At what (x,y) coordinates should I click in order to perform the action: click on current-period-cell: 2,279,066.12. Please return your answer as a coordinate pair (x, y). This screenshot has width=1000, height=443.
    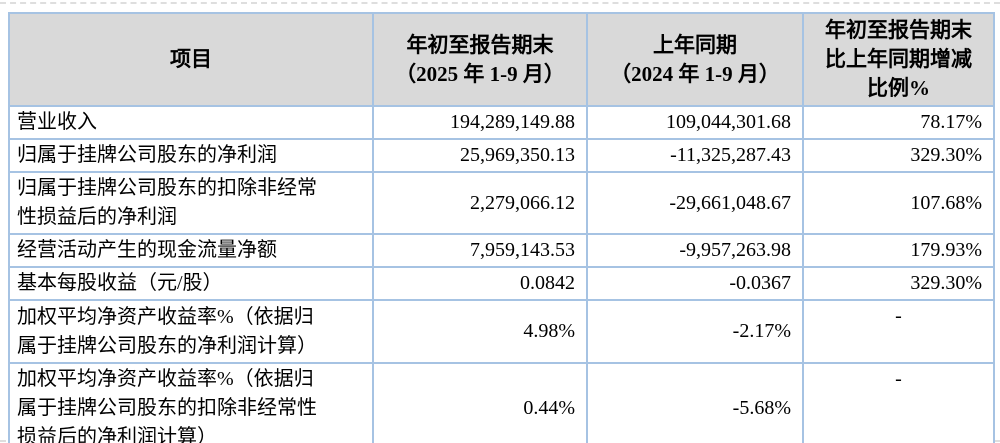
    Looking at the image, I should click on (480, 203).